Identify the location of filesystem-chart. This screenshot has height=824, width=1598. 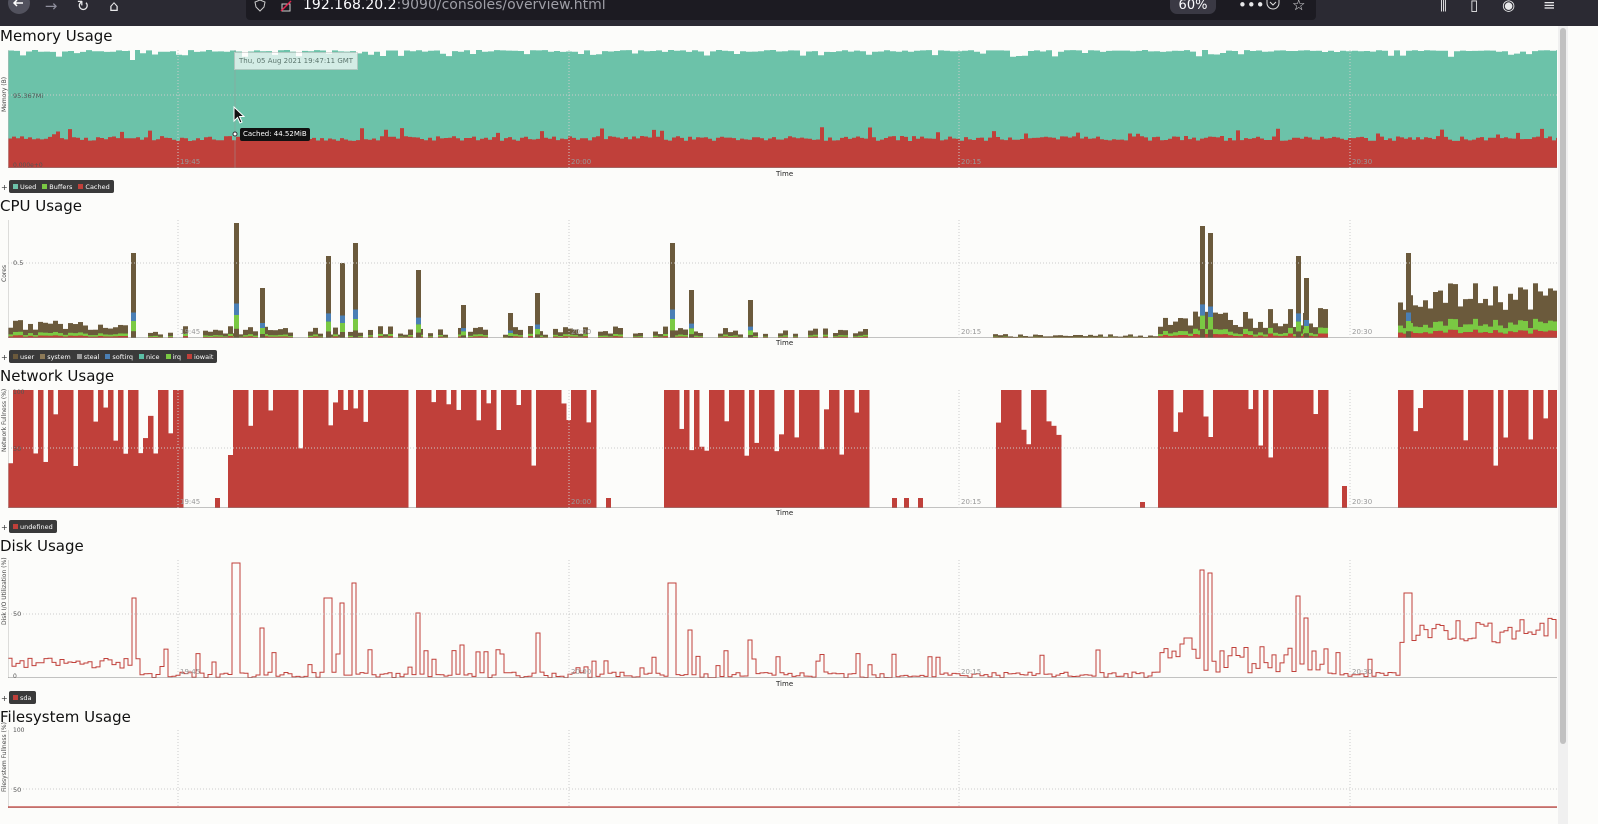
(782, 769).